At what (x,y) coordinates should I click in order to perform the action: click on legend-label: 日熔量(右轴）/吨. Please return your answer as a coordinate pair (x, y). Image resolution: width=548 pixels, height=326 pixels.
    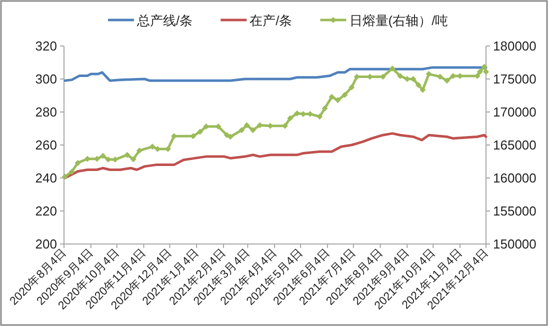
    Looking at the image, I should click on (398, 20).